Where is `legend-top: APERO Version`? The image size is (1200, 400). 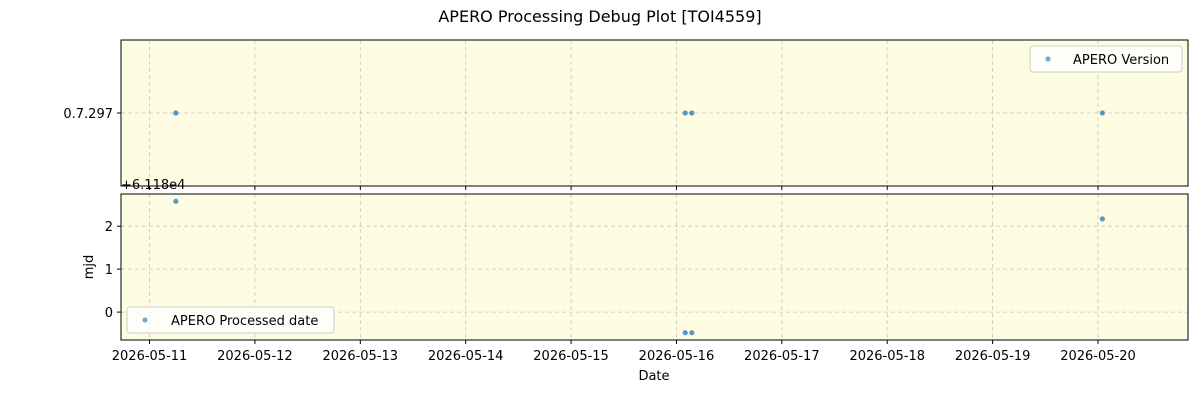 legend-top: APERO Version is located at coordinates (1106, 59).